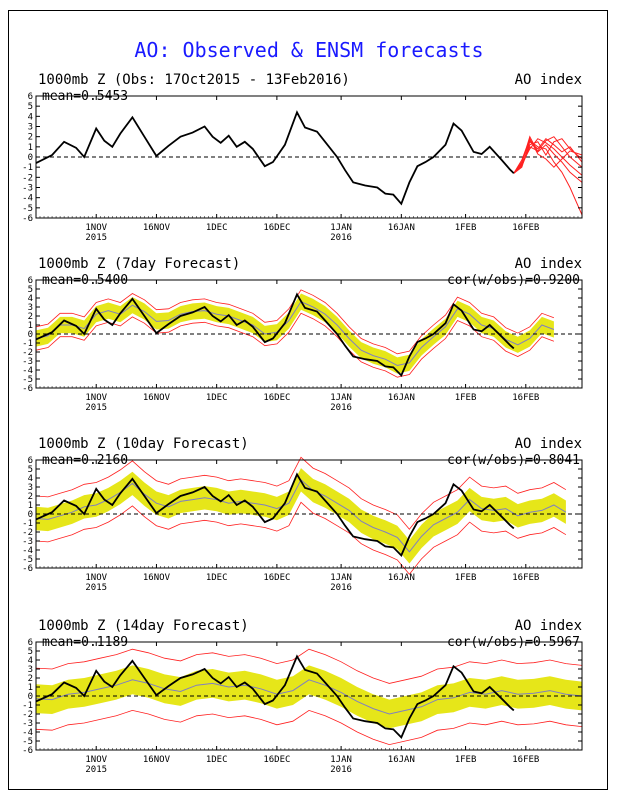 This screenshot has width=618, height=808. What do you see at coordinates (85, 642) in the screenshot?
I see `mean-label: mean=0.1189` at bounding box center [85, 642].